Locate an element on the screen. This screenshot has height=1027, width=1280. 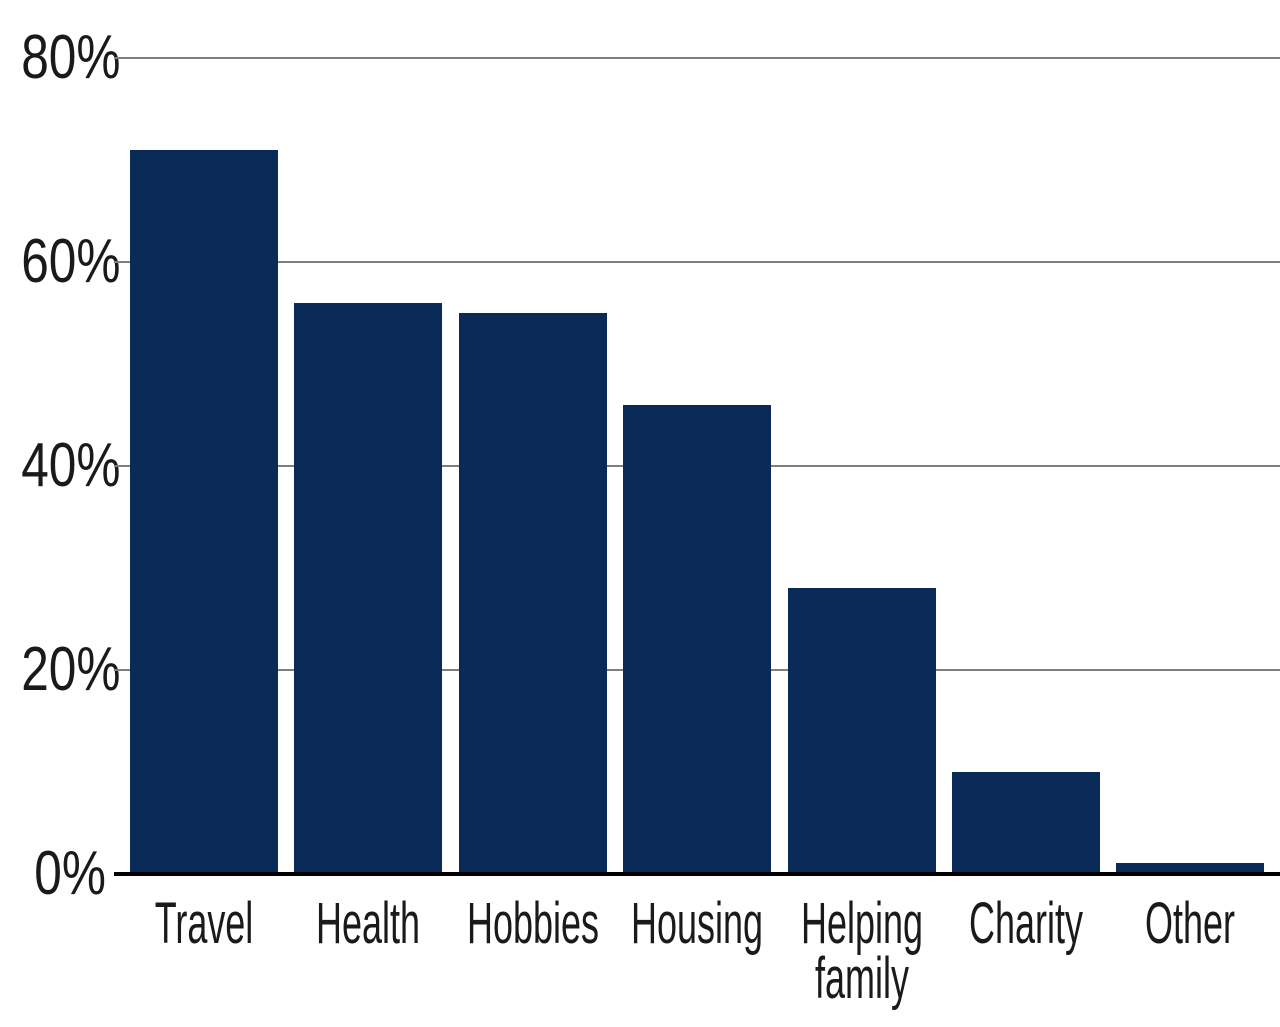
bar-health is located at coordinates (368, 588).